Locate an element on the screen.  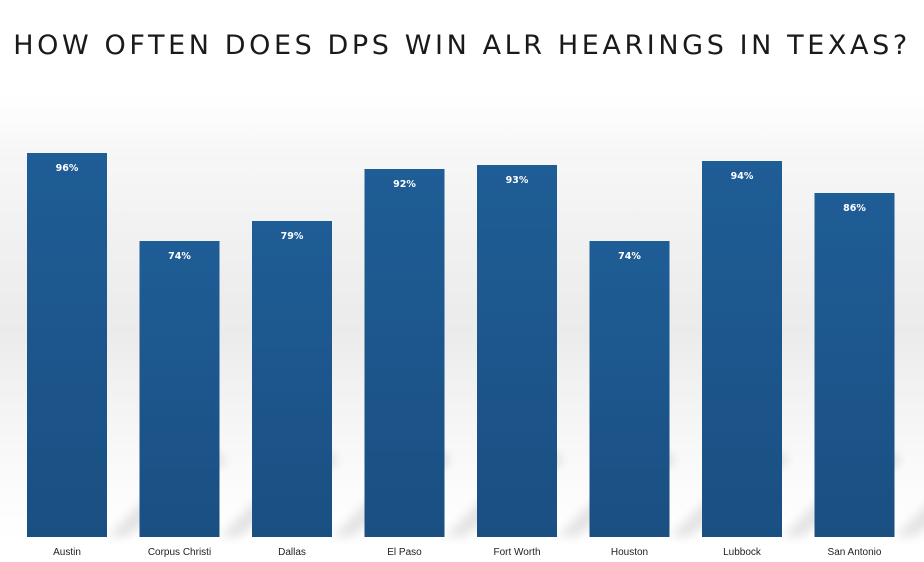
tick-label-corpus-christi: Corpus Christi is located at coordinates (179, 552).